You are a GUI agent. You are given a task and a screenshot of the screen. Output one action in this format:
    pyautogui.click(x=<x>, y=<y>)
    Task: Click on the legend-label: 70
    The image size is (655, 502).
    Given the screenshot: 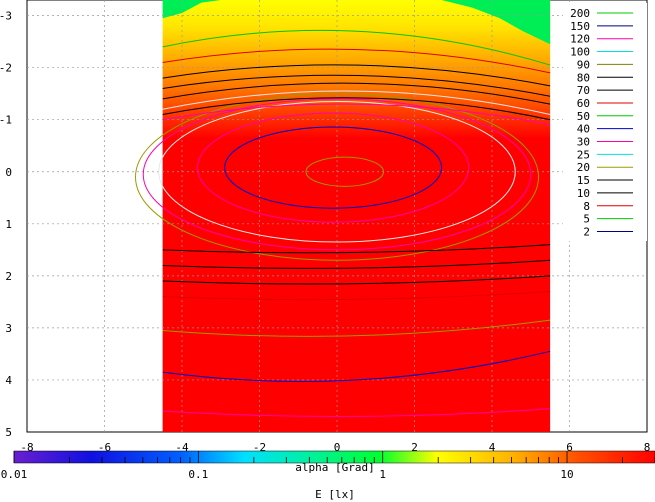 What is the action you would take?
    pyautogui.click(x=583, y=90)
    